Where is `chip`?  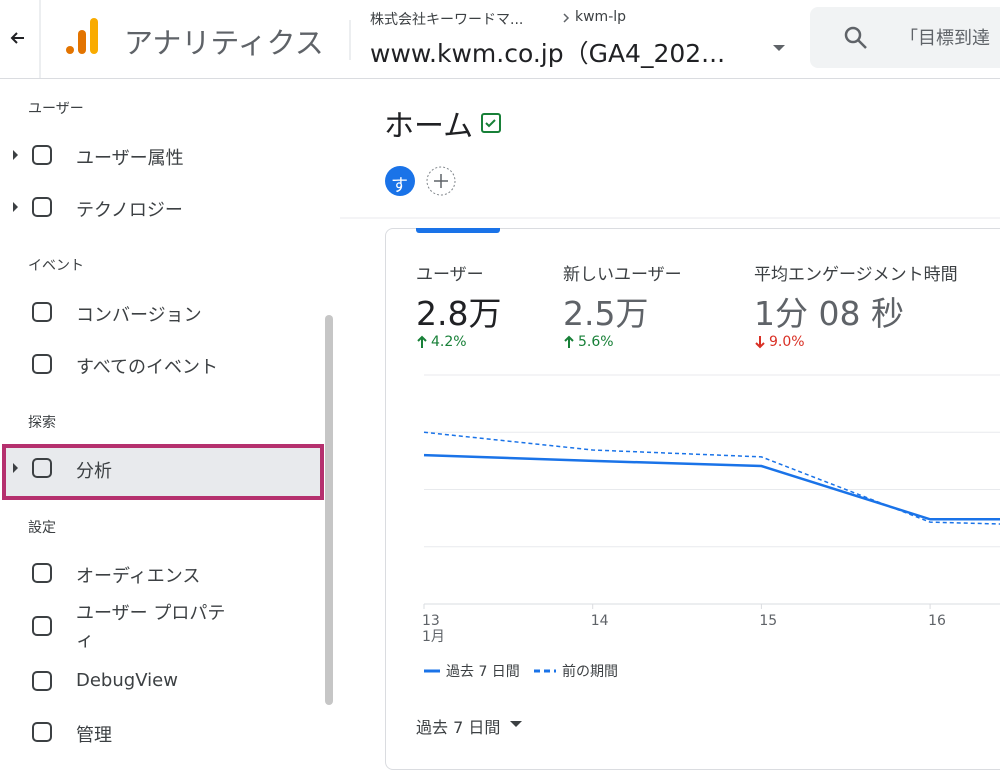 chip is located at coordinates (400, 181).